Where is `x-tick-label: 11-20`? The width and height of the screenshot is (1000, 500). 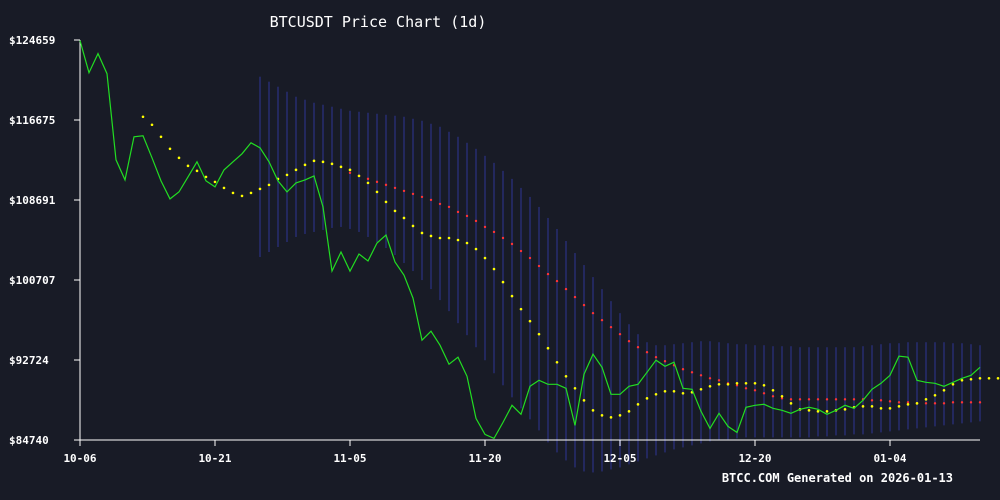
x-tick-label: 11-20 is located at coordinates (484, 458).